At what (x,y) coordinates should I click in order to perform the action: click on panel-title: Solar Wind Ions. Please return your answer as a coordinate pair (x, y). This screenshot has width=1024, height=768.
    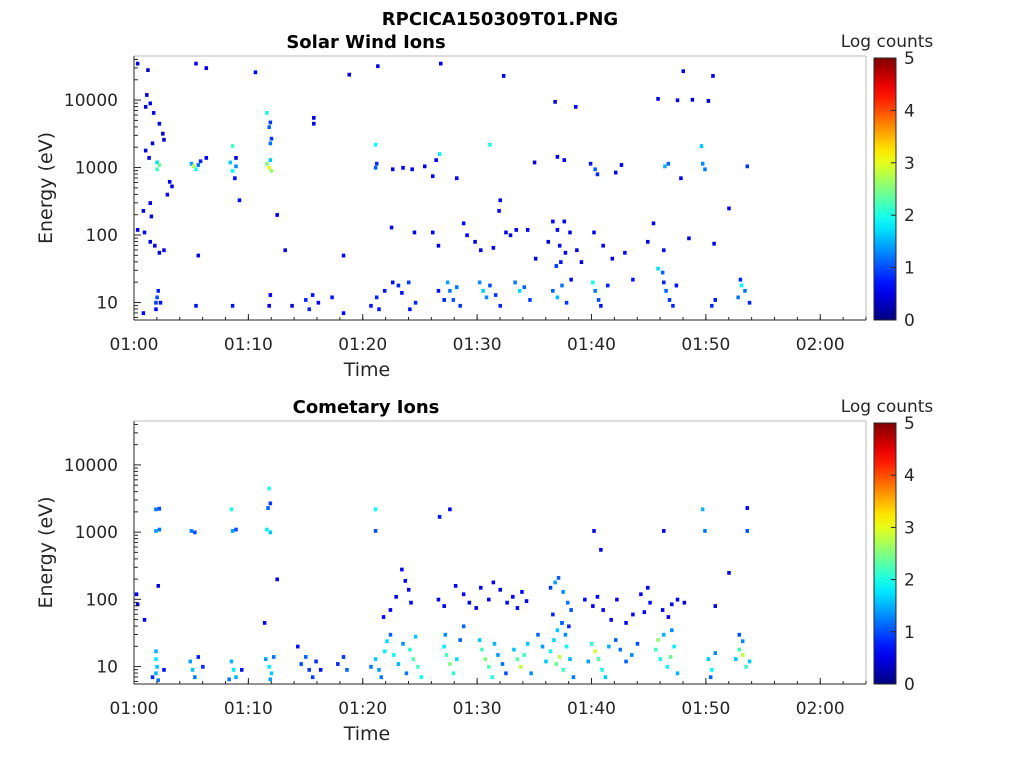
    Looking at the image, I should click on (365, 42).